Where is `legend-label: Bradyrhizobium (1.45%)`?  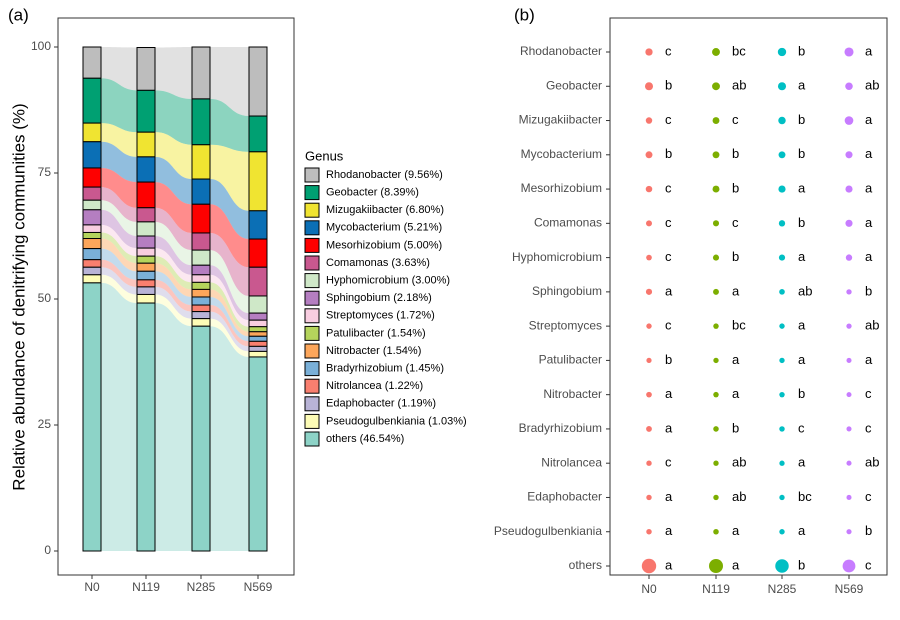
legend-label: Bradyrhizobium (1.45%) is located at coordinates (385, 369).